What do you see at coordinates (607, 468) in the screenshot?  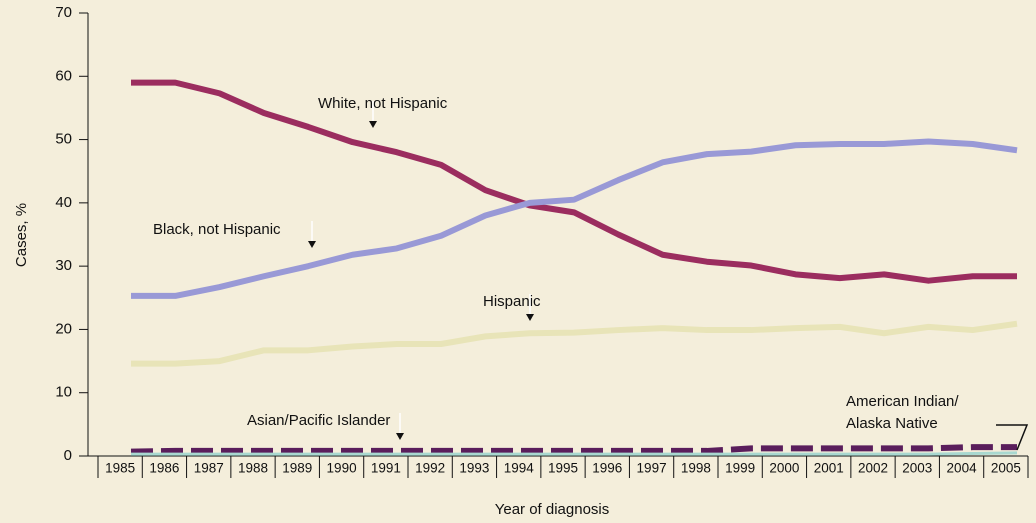 I see `x-tick-label: 1996` at bounding box center [607, 468].